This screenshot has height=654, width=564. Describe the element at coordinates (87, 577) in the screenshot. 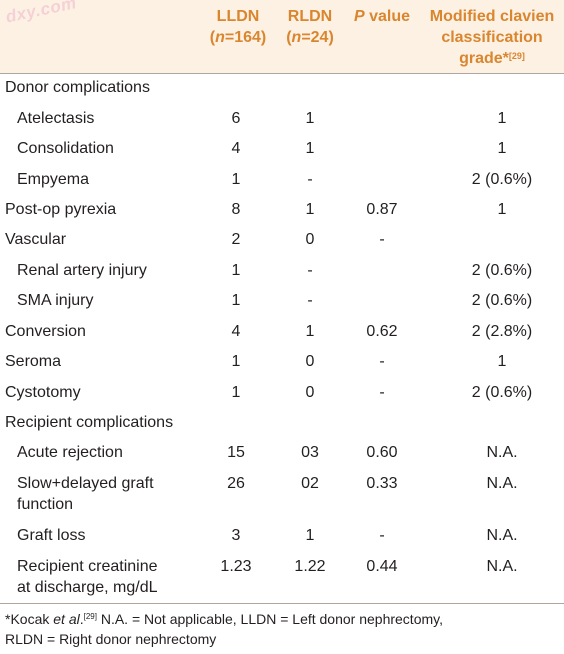

I see `row-label: Recipient creatinine at discharge, mg/dL` at that location.